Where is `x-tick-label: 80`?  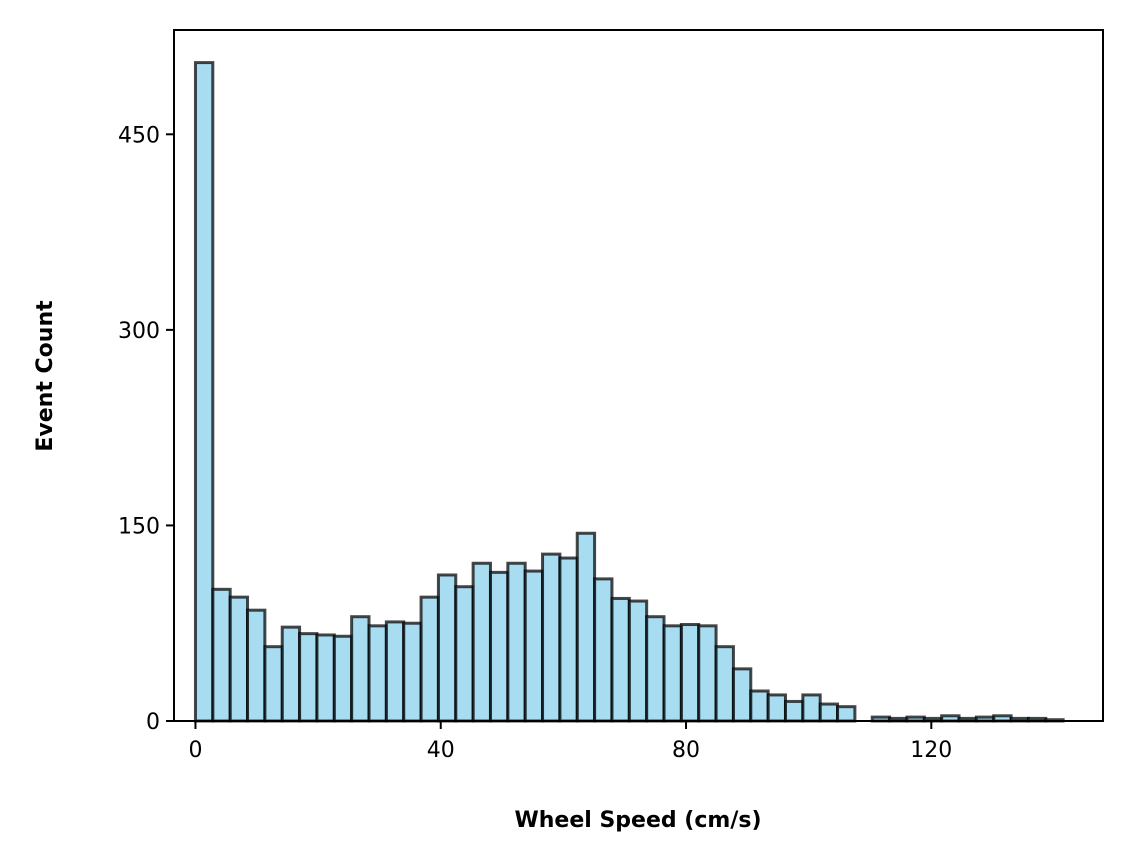
x-tick-label: 80 is located at coordinates (686, 750).